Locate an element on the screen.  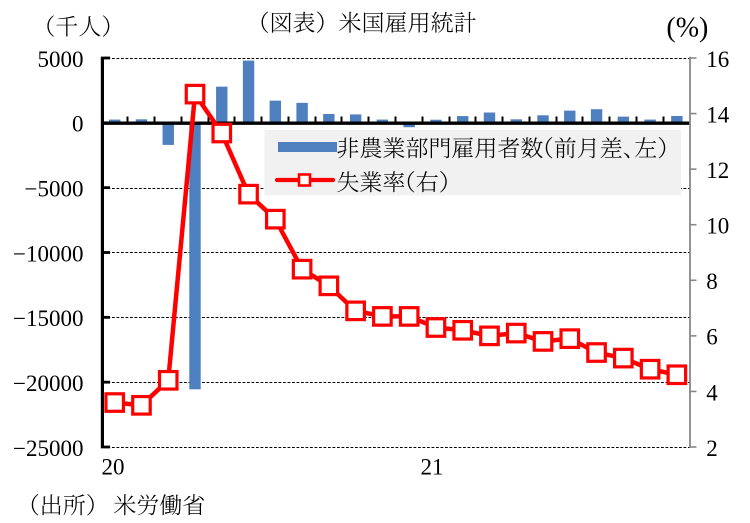
svg-text: 0 is located at coordinates (78, 124).